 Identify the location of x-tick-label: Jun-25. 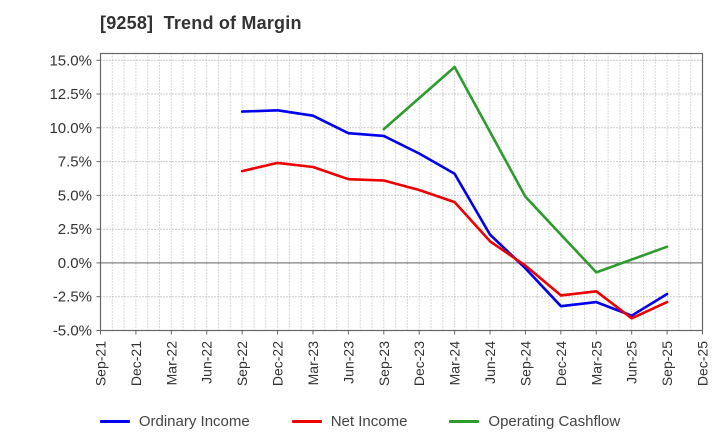
(632, 362).